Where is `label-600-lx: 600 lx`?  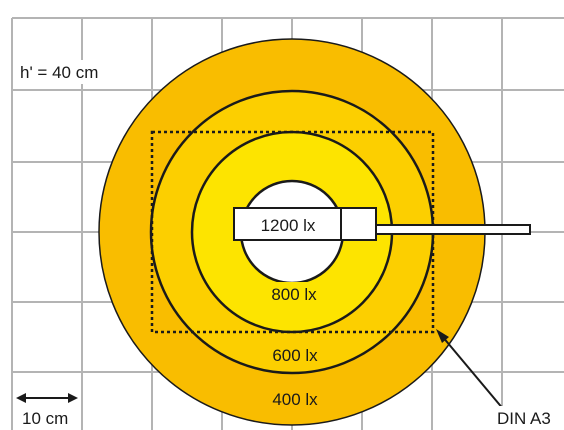 label-600-lx: 600 lx is located at coordinates (295, 355).